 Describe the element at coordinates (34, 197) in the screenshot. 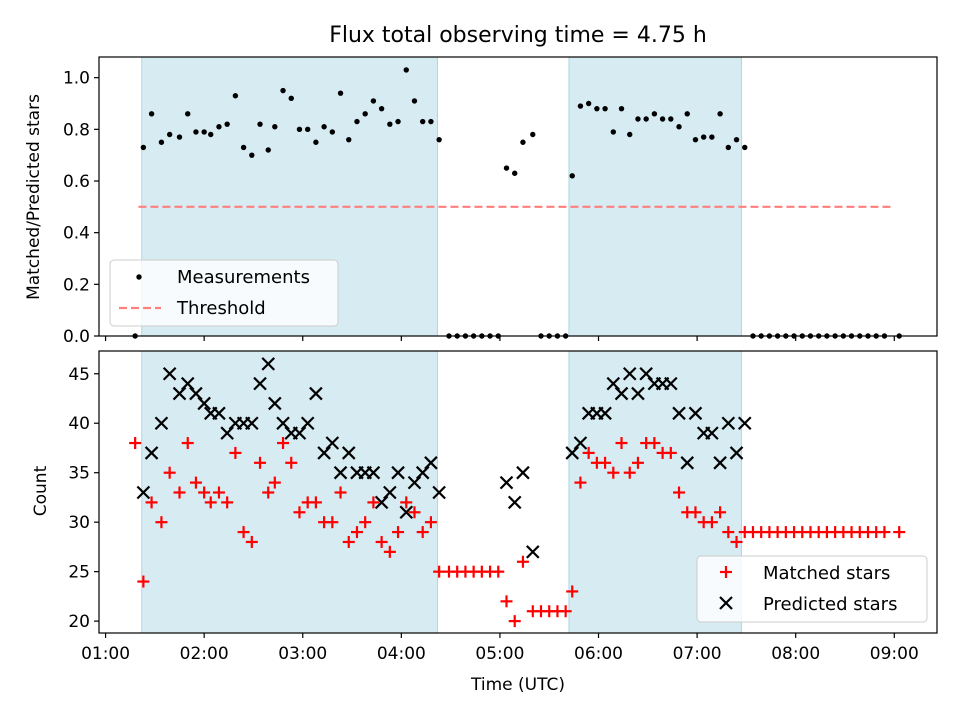

I see `top-y-axis-label: Matched/Predicted stars` at that location.